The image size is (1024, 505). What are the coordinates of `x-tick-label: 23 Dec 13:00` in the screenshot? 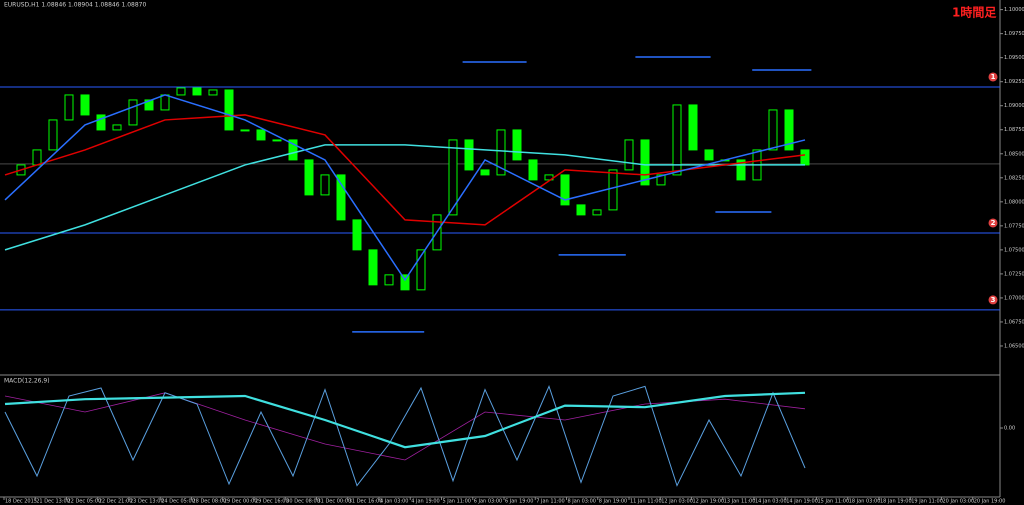 It's located at (147, 502).